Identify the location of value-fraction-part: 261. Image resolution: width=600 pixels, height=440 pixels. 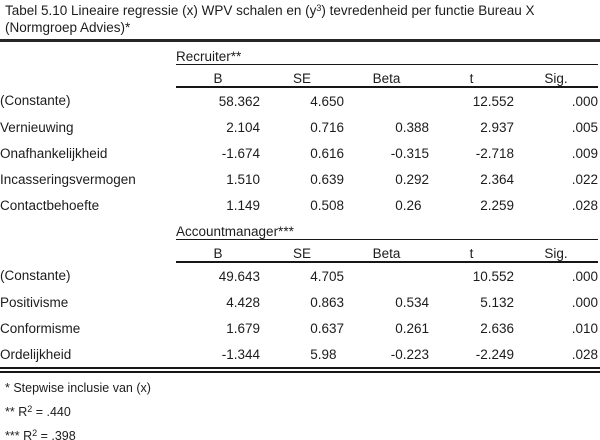
(417, 328).